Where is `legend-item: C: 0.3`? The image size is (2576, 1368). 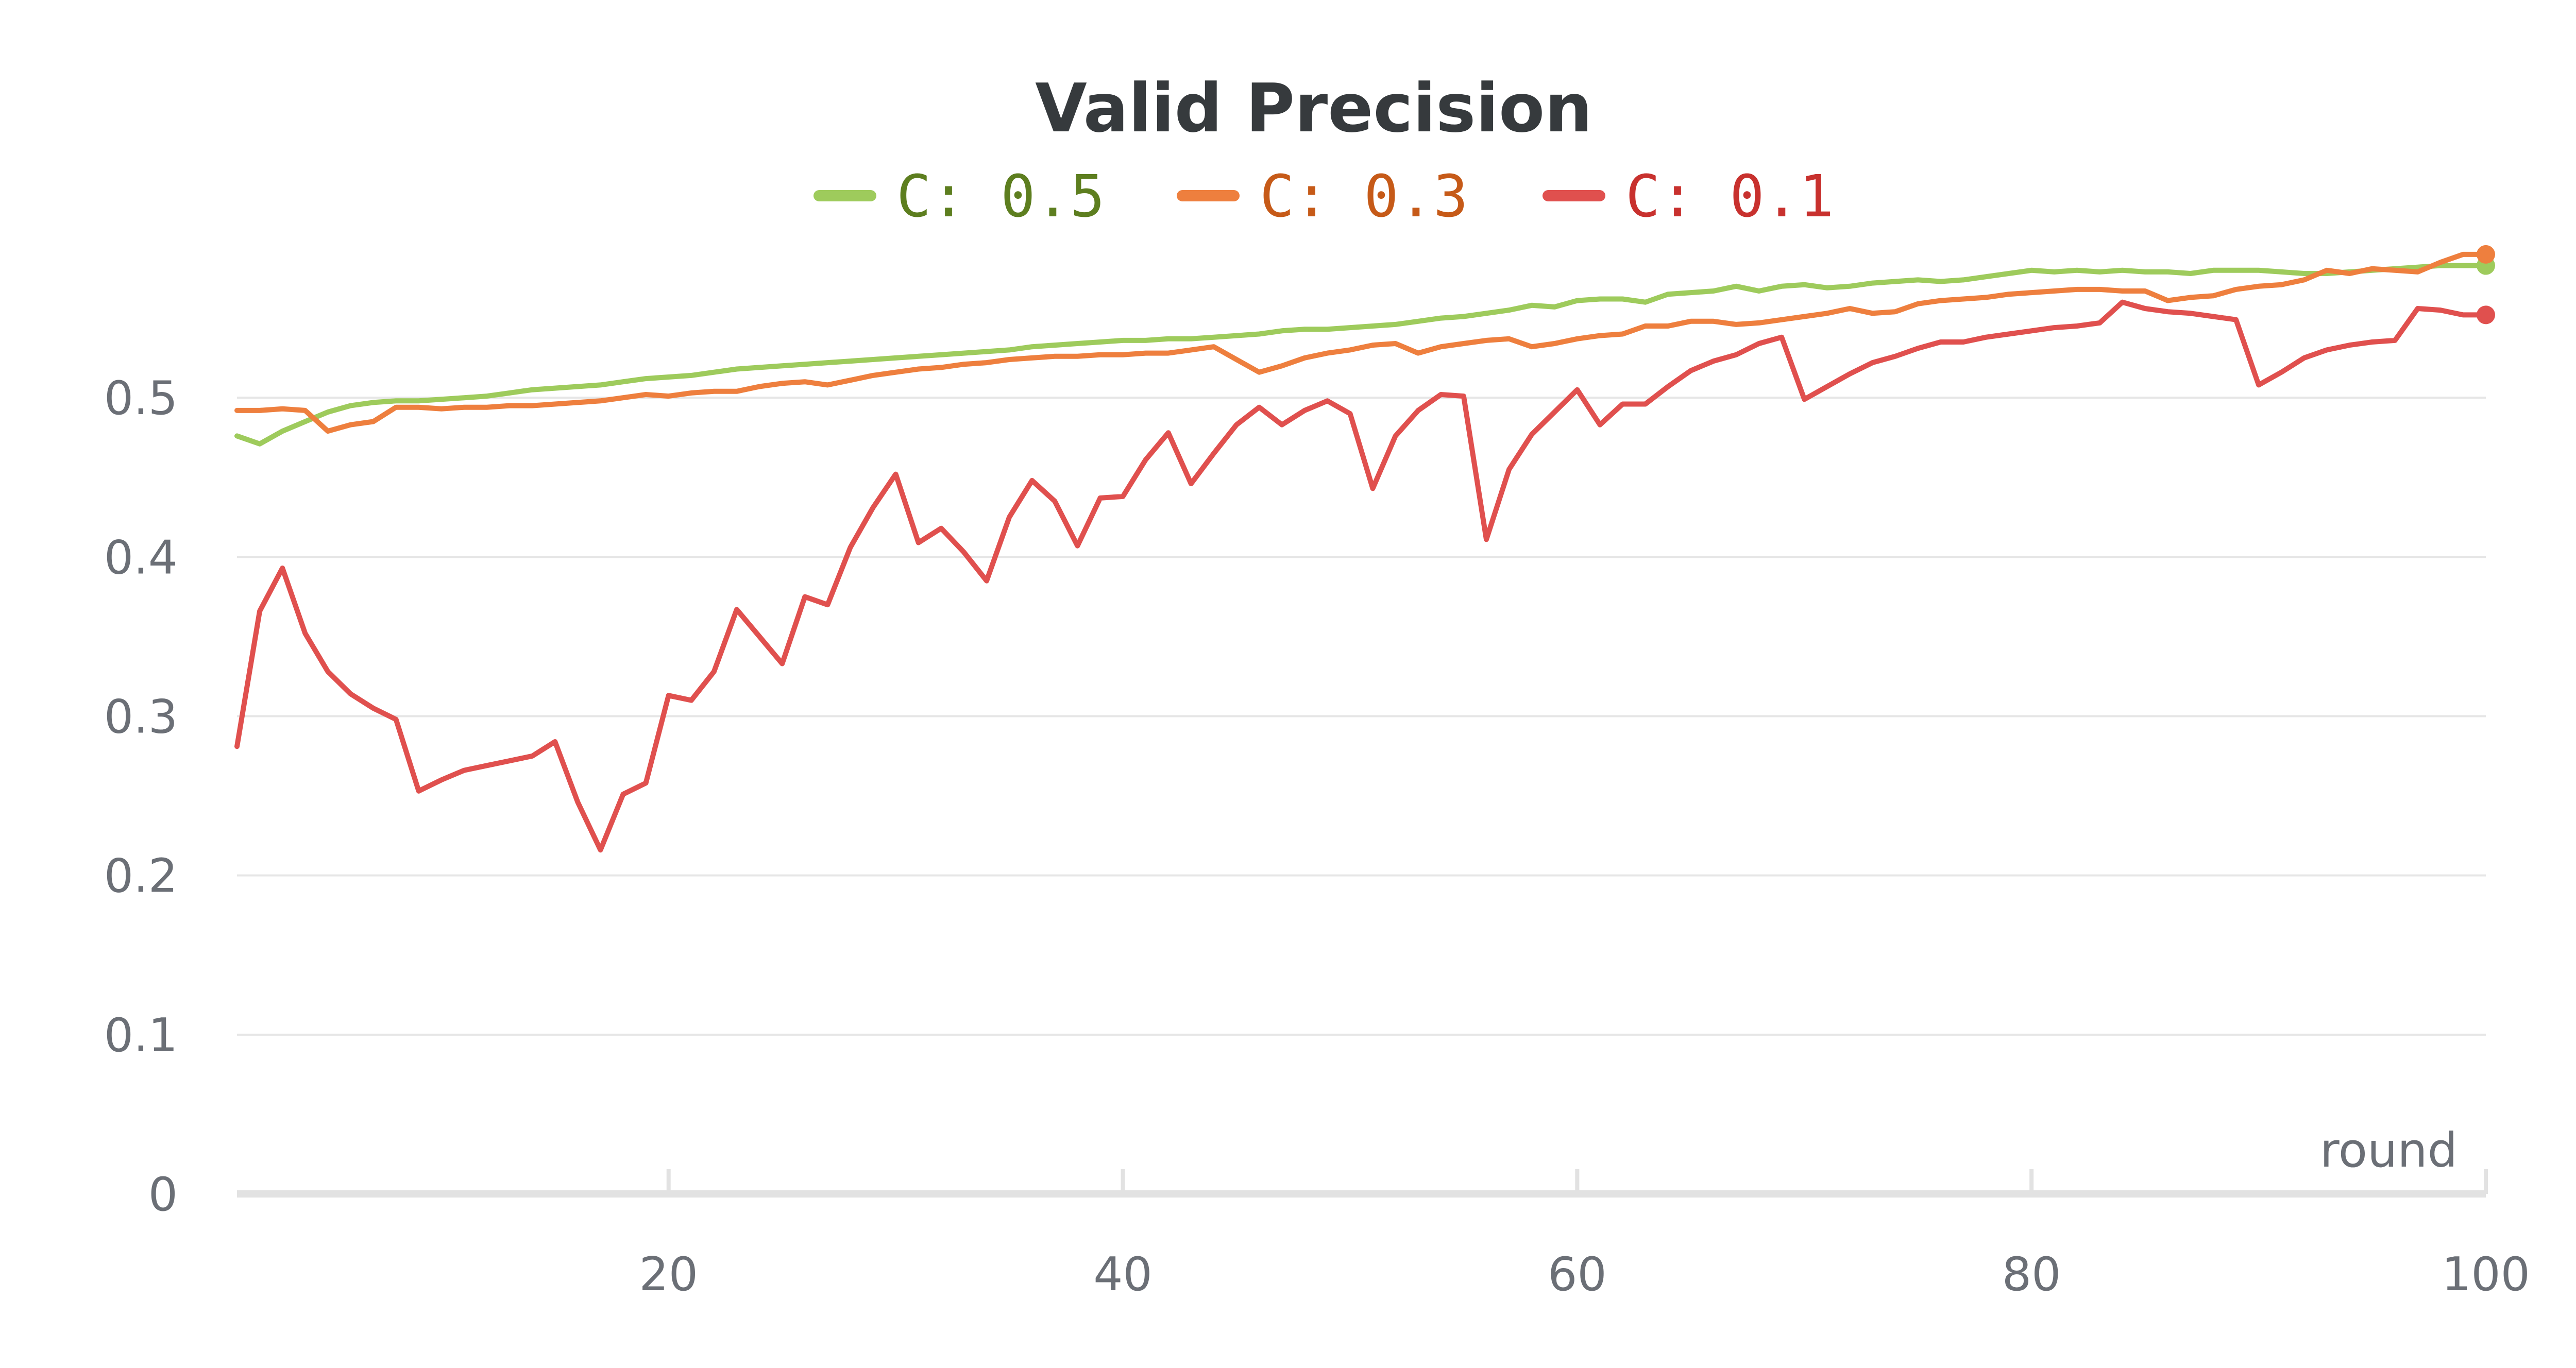
legend-item: C: 0.3 is located at coordinates (1322, 196).